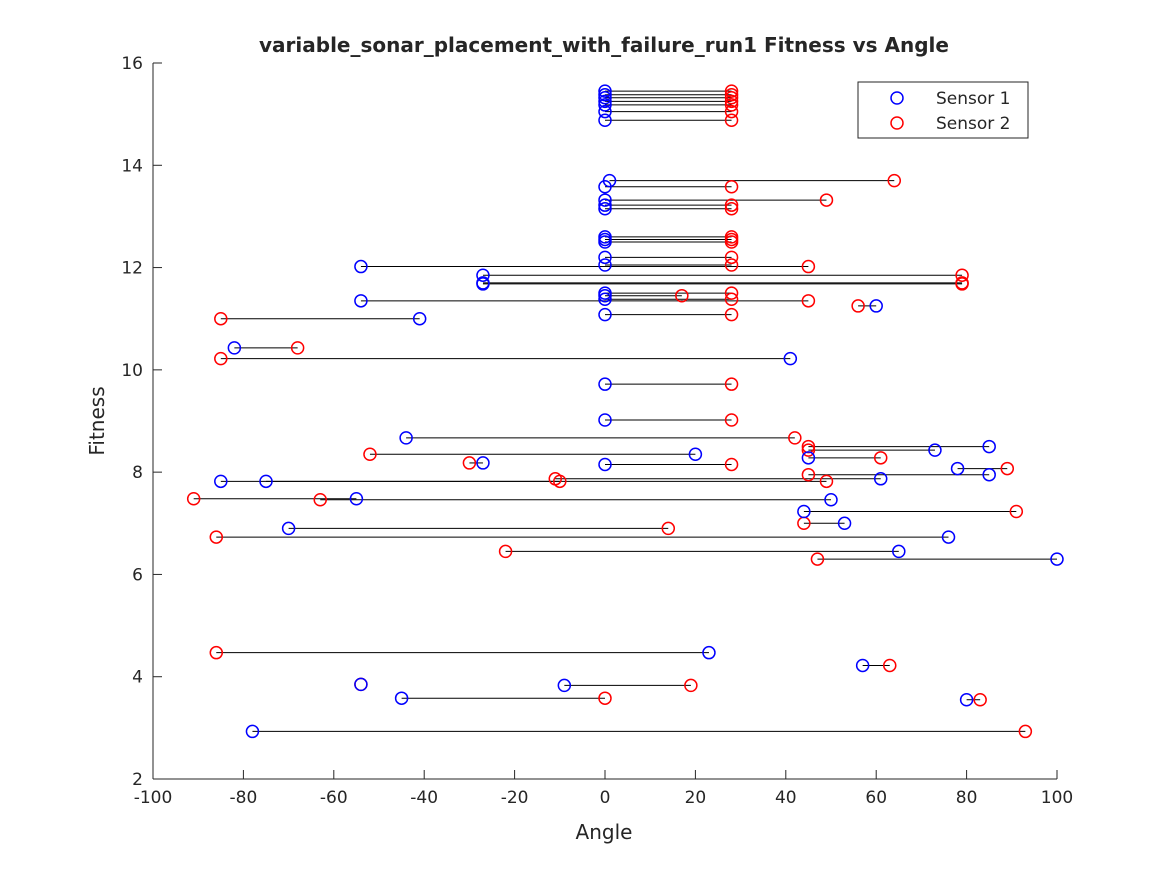  I want to click on x-tick-label: 80, so click(967, 798).